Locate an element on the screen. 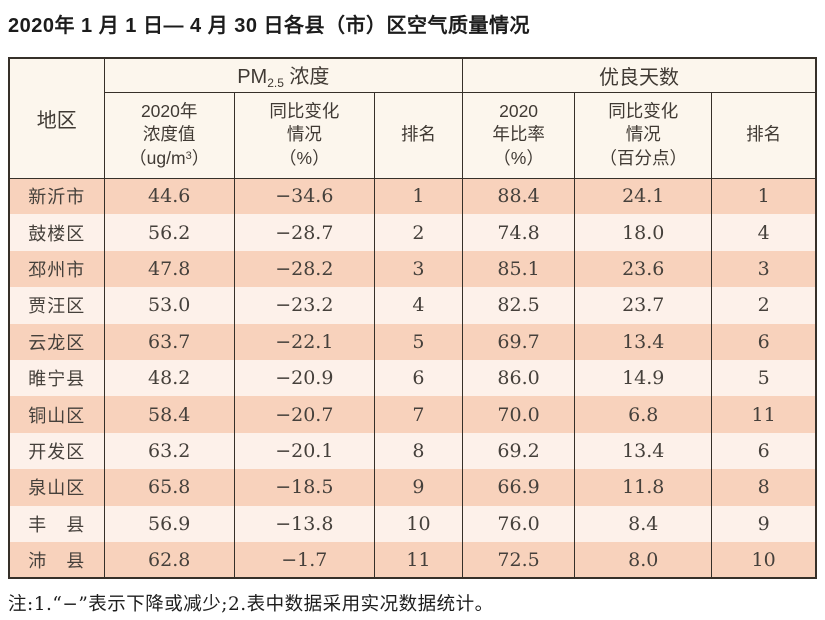  col-header-good-rate: 2020 年比率 （%） is located at coordinates (519, 135).